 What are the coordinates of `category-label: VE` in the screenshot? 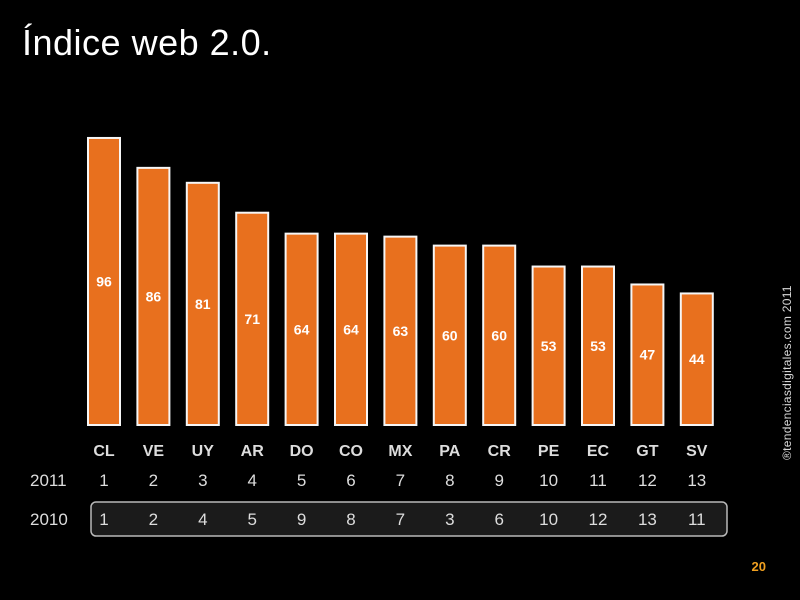 It's located at (154, 451).